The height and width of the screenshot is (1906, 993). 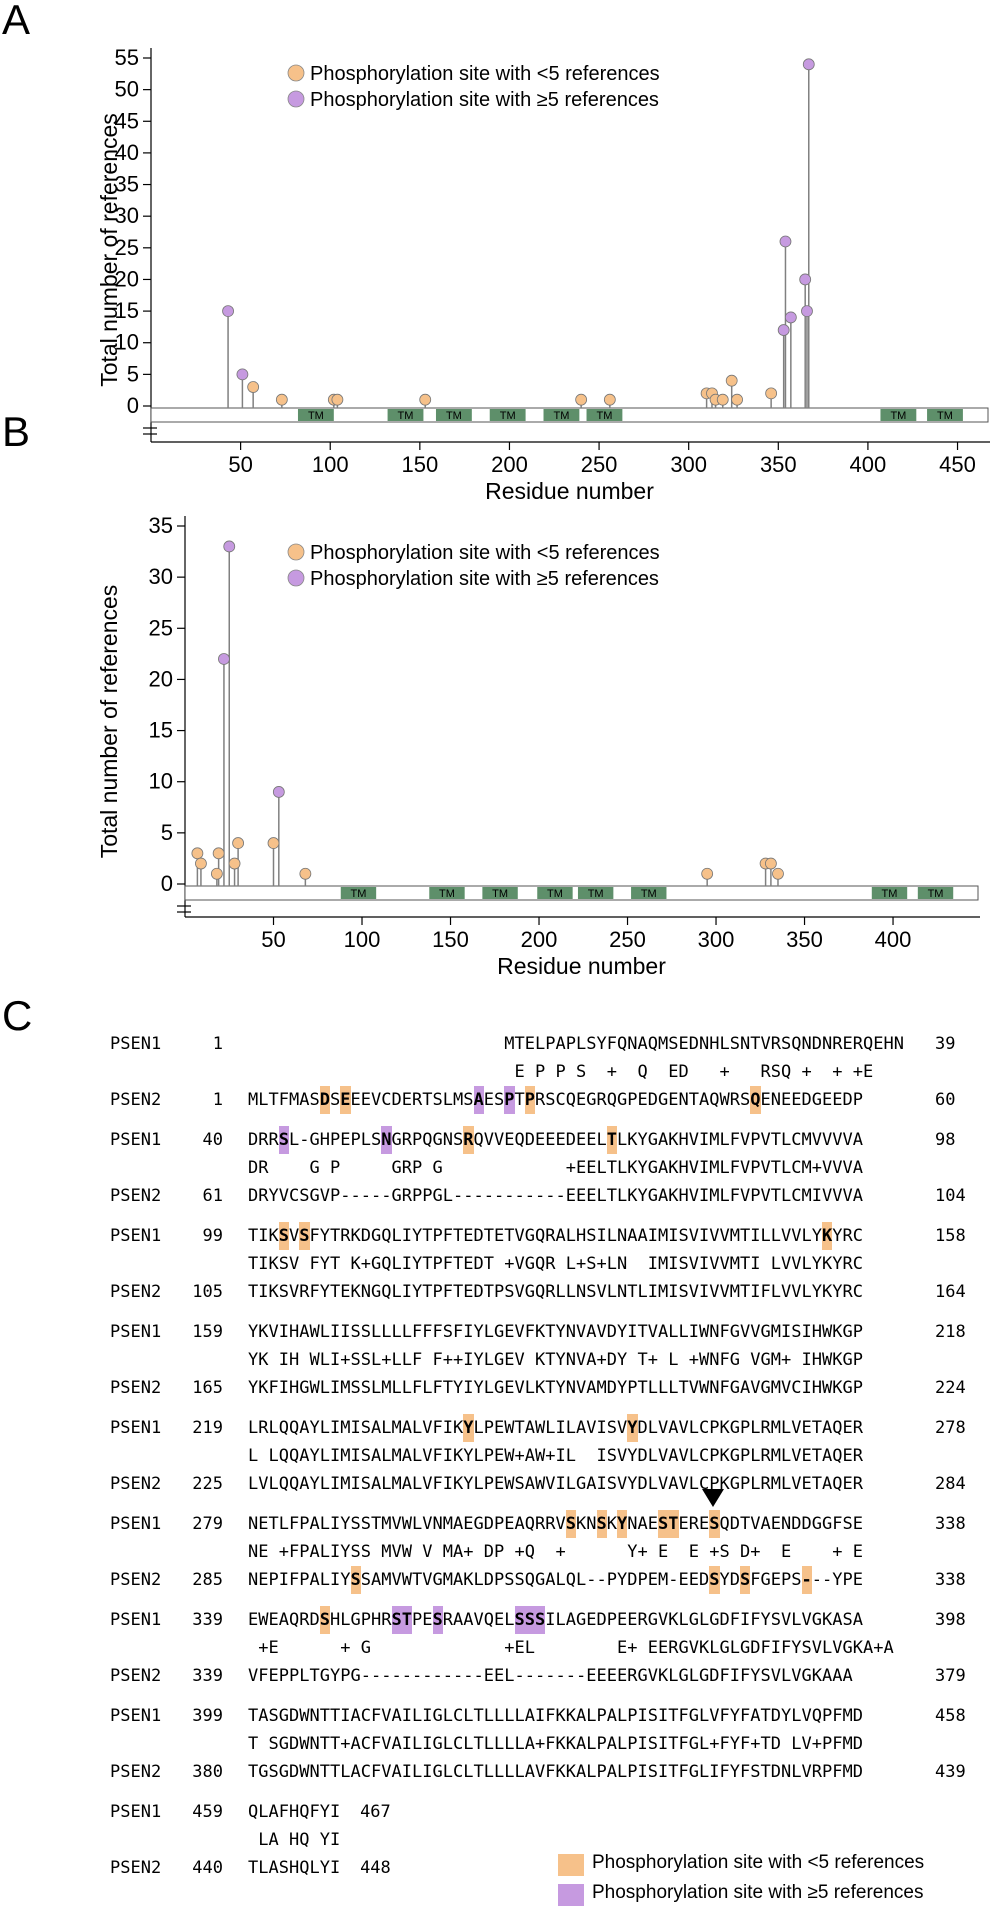 I want to click on y-tick-label: 0, so click(x=133, y=405).